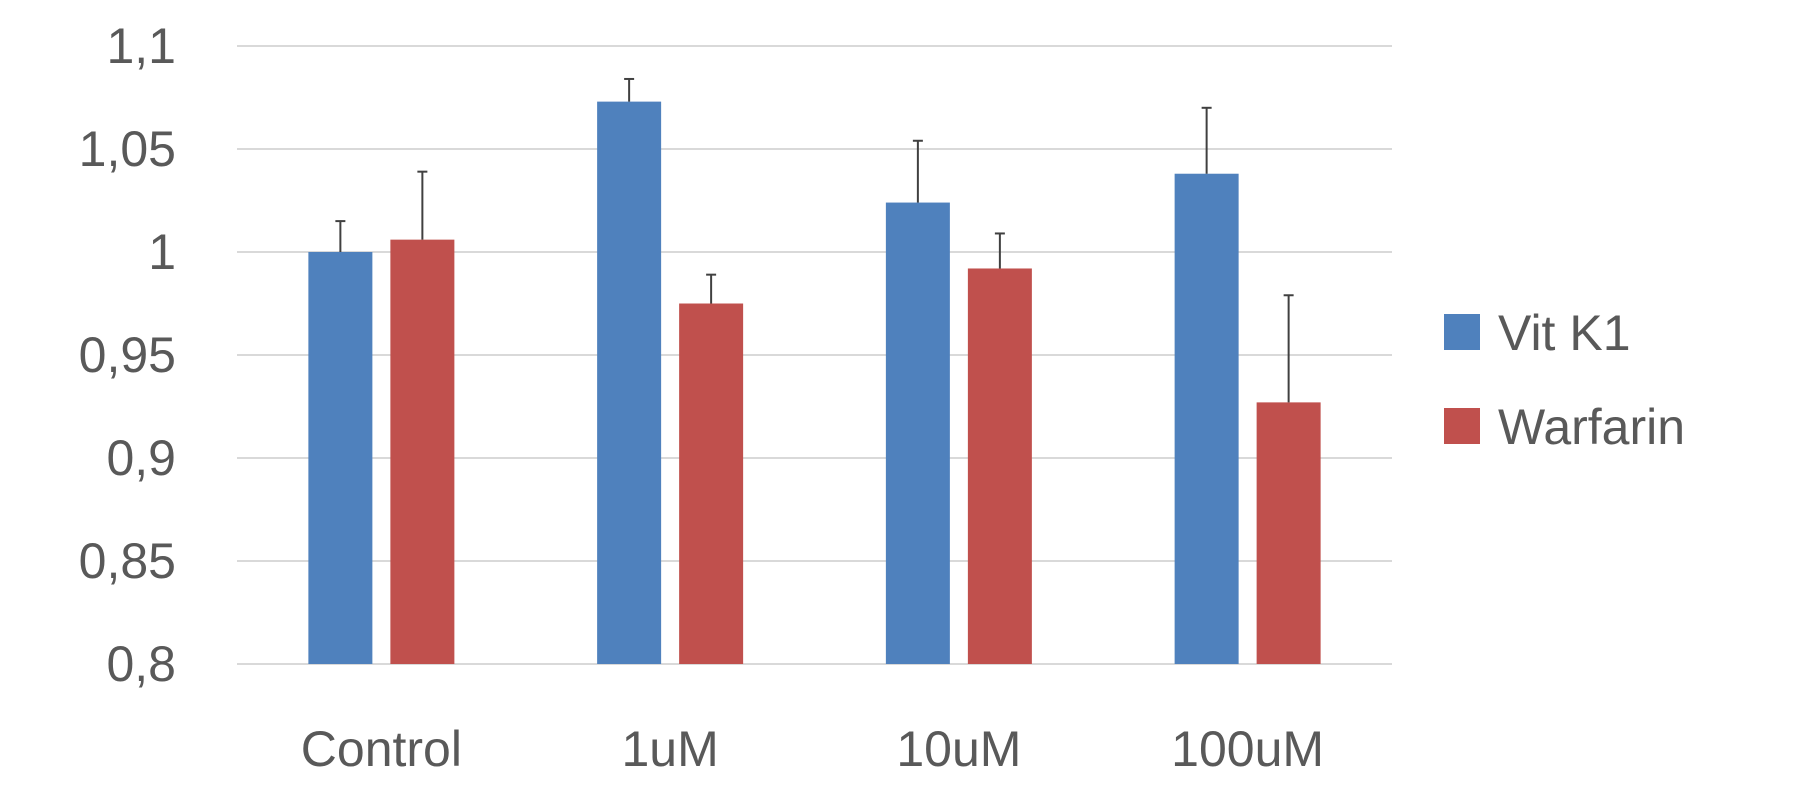 The width and height of the screenshot is (1798, 786). I want to click on x-tick-label: Control, so click(381, 749).